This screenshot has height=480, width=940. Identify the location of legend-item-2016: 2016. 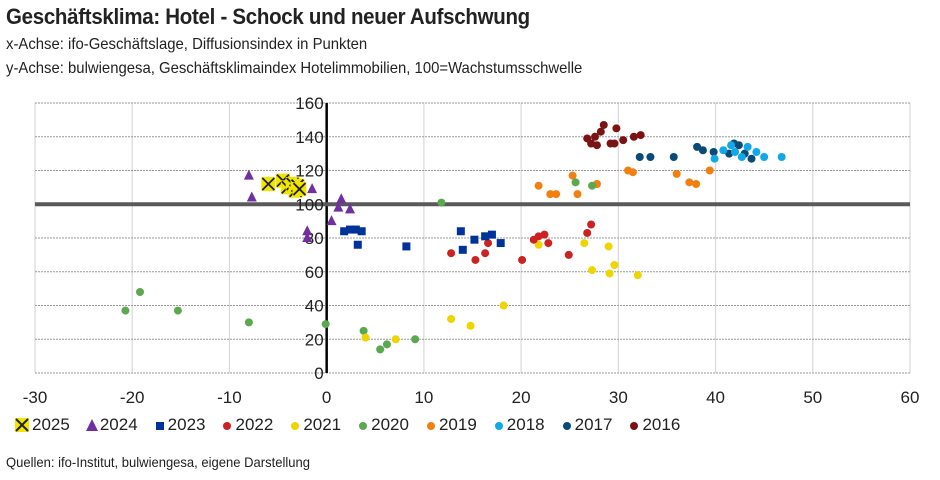
(652, 425).